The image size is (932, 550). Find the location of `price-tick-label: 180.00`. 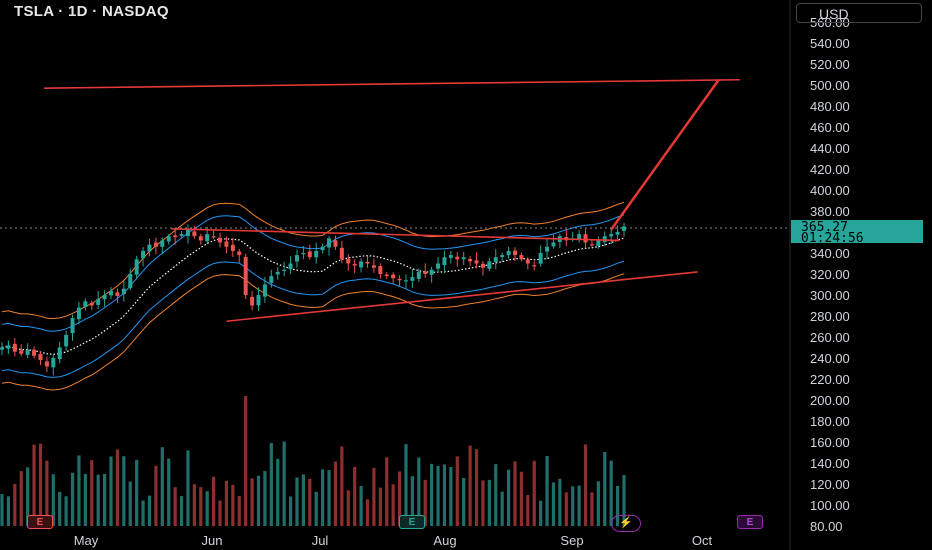

price-tick-label: 180.00 is located at coordinates (830, 421).